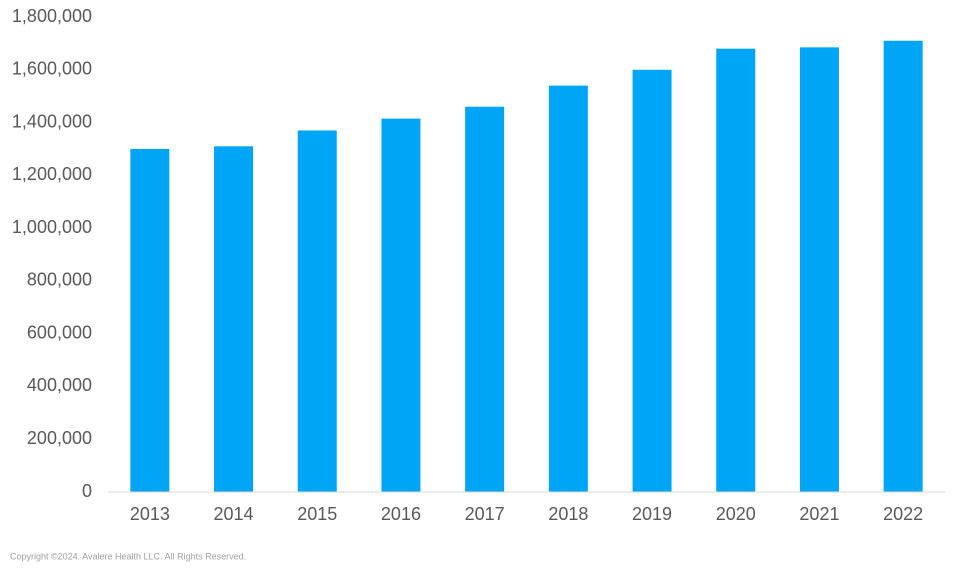  Describe the element at coordinates (59, 385) in the screenshot. I see `y-tick-label: 400,000` at that location.